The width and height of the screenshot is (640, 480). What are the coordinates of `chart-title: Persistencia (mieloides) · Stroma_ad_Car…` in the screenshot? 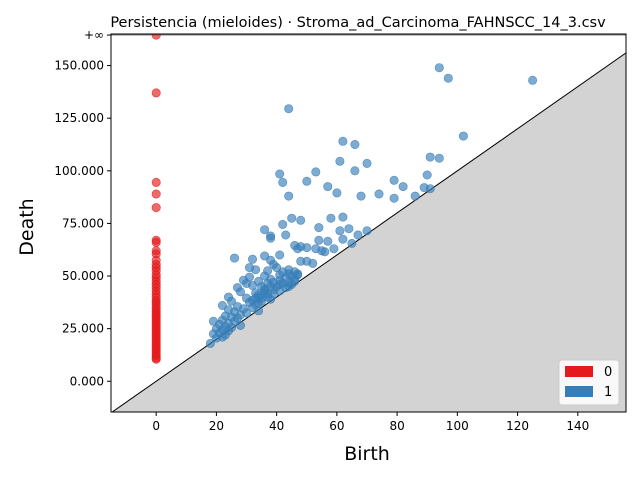 It's located at (358, 23).